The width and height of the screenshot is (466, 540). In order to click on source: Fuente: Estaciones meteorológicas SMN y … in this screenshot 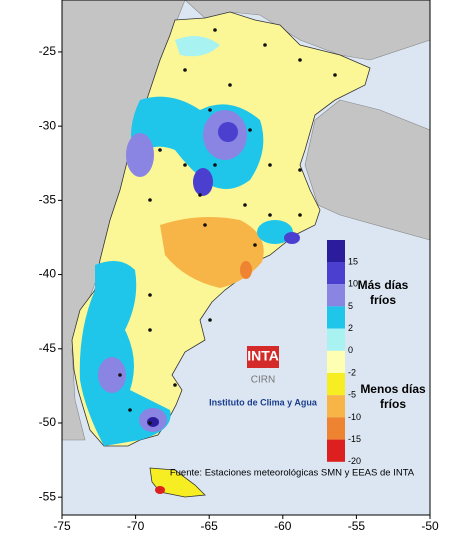, I will do `click(292, 473)`.